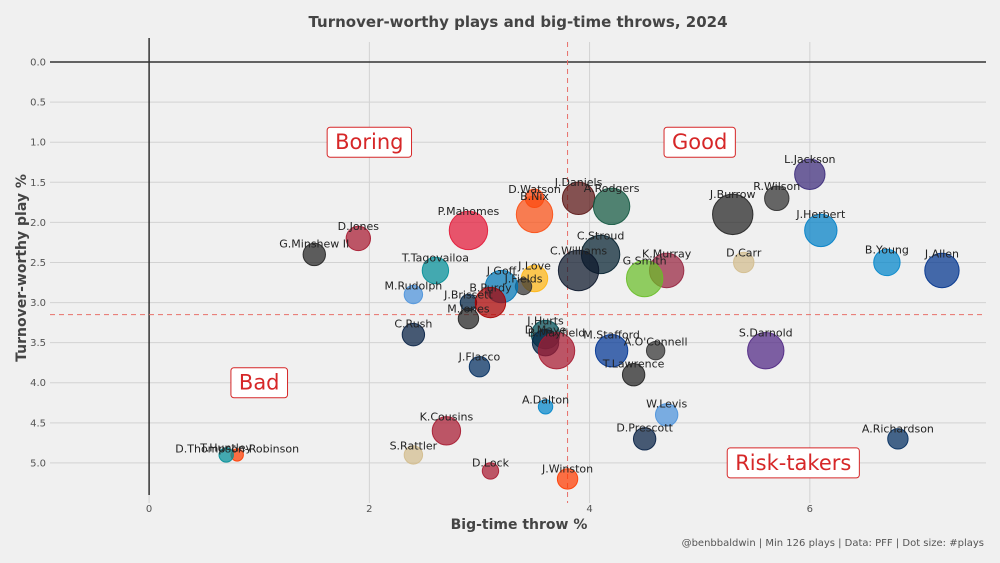 The width and height of the screenshot is (1000, 563). I want to click on point-label: R.Wilson, so click(776, 186).